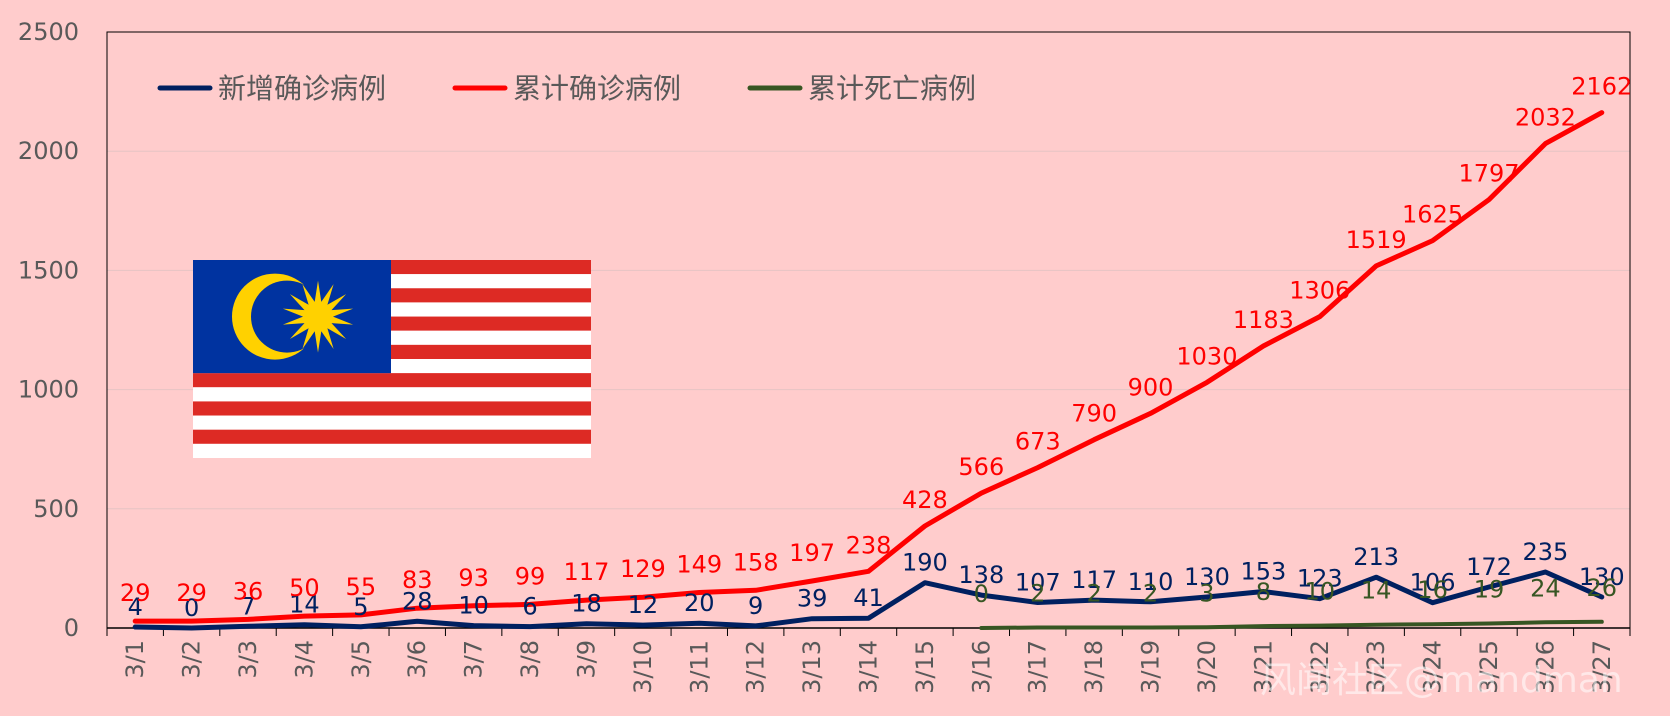  I want to click on data-label: 149, so click(699, 564).